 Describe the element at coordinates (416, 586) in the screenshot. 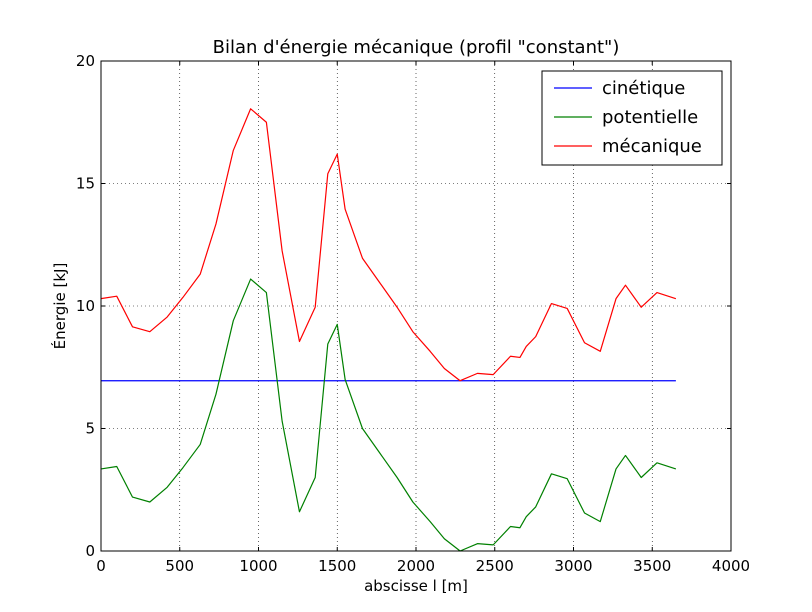

I see `x-axis-label: abscisse l [m]` at that location.